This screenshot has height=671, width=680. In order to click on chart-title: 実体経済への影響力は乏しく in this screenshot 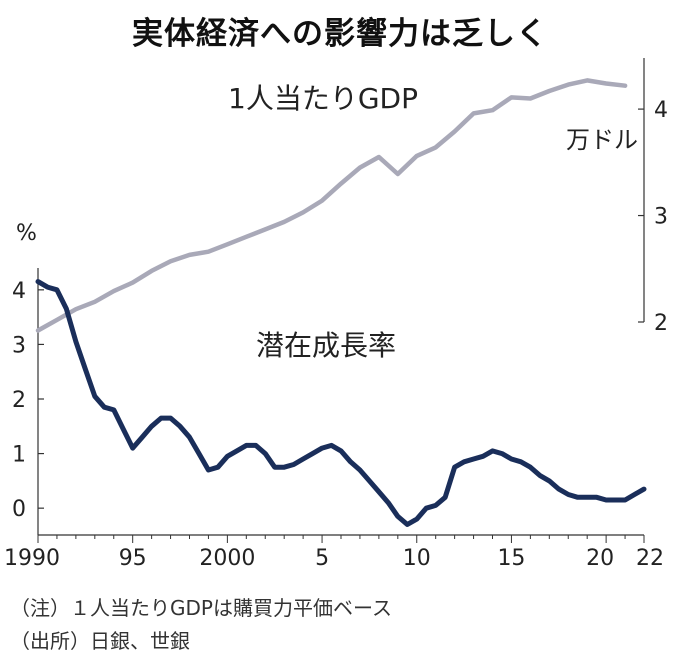, I will do `click(340, 34)`.